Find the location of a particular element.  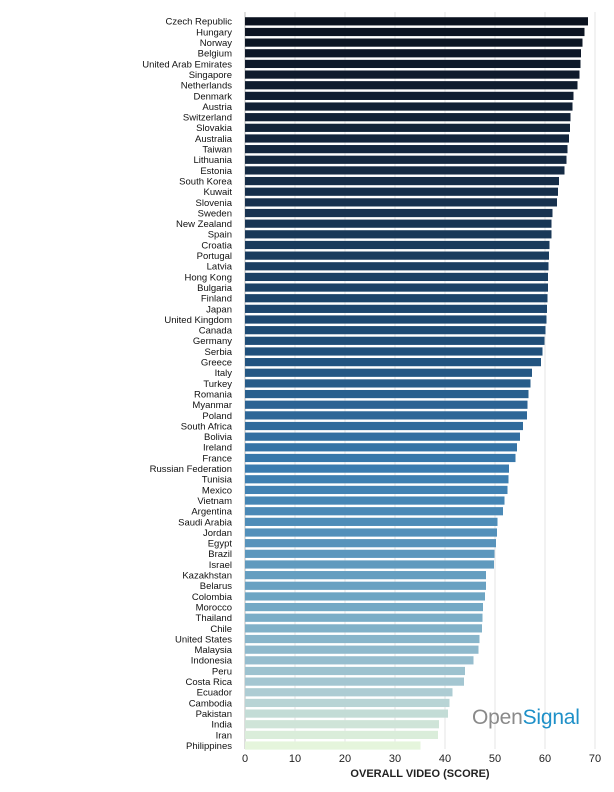

bar-jordan is located at coordinates (371, 532).